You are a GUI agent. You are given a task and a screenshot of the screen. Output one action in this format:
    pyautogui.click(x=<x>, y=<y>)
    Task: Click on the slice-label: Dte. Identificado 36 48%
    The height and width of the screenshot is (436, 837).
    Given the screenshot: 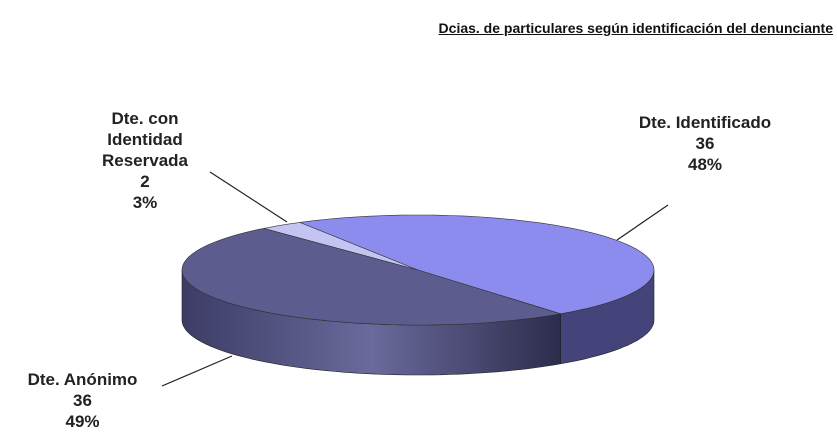 What is the action you would take?
    pyautogui.click(x=705, y=143)
    